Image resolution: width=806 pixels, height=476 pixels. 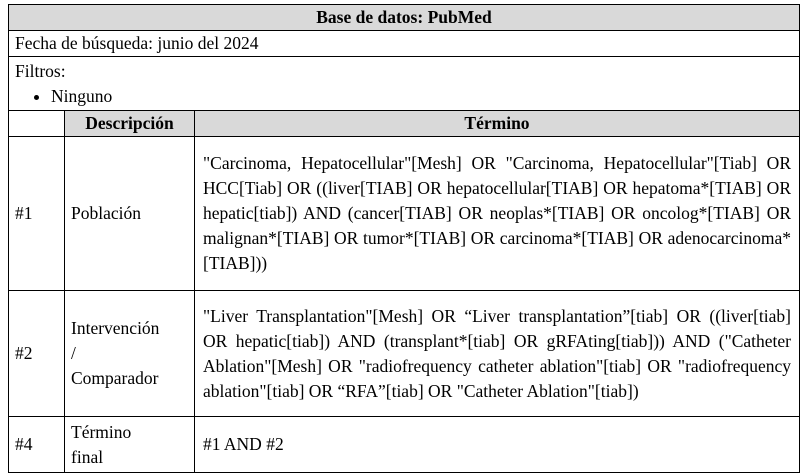 I want to click on table-title: Base de datos: PubMed, so click(x=404, y=17).